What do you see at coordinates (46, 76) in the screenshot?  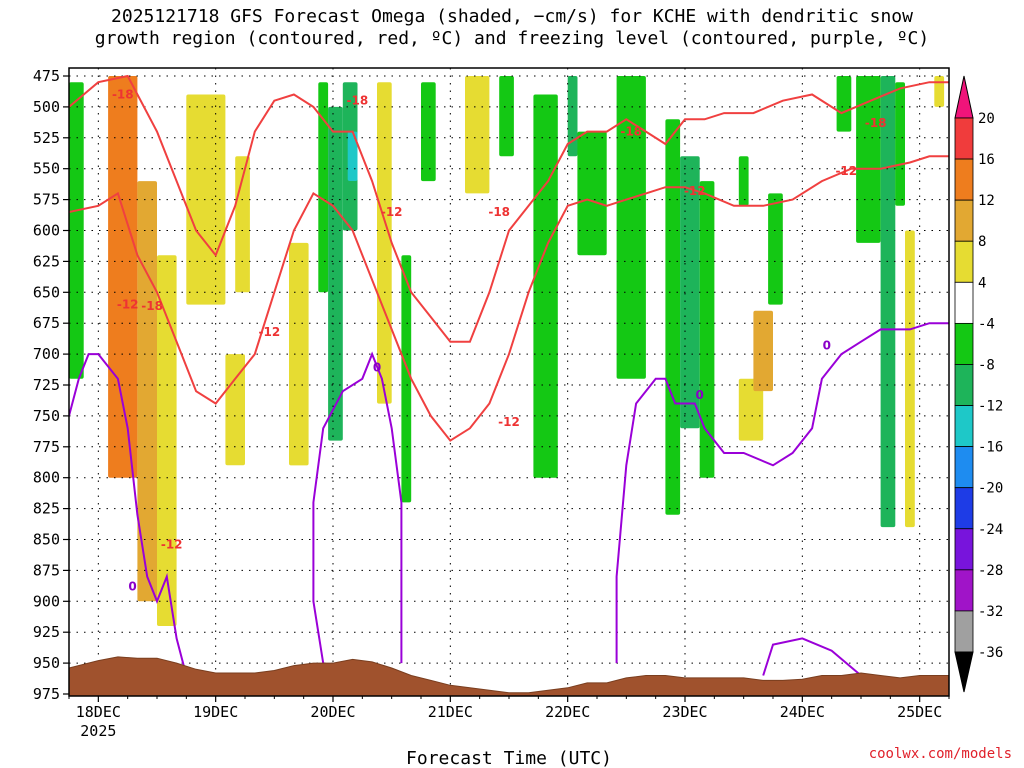 I see `y-tick-label-0: 475` at bounding box center [46, 76].